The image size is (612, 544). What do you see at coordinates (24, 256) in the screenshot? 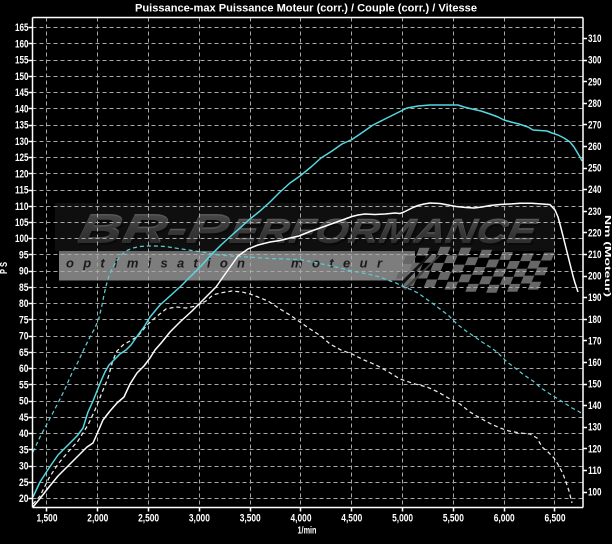
I see `svg-text: 95` at bounding box center [24, 256].